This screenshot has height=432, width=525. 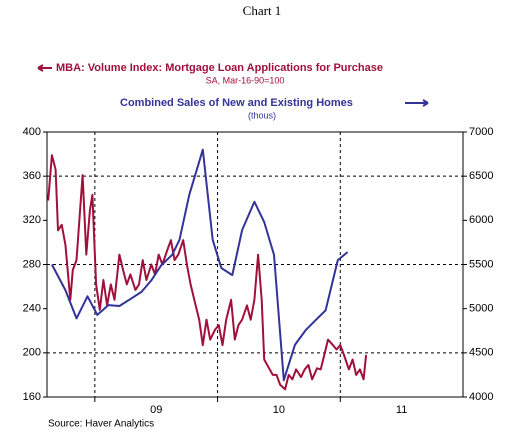 I want to click on x-tick-label: 11, so click(x=401, y=410).